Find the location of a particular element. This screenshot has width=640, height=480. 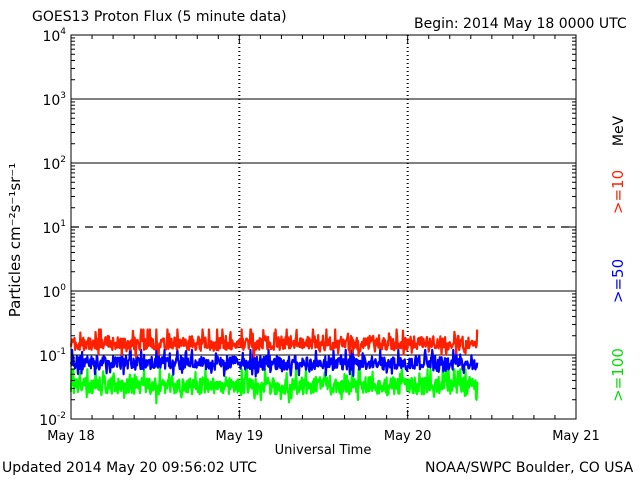

series-line-gte50 is located at coordinates (274, 363).